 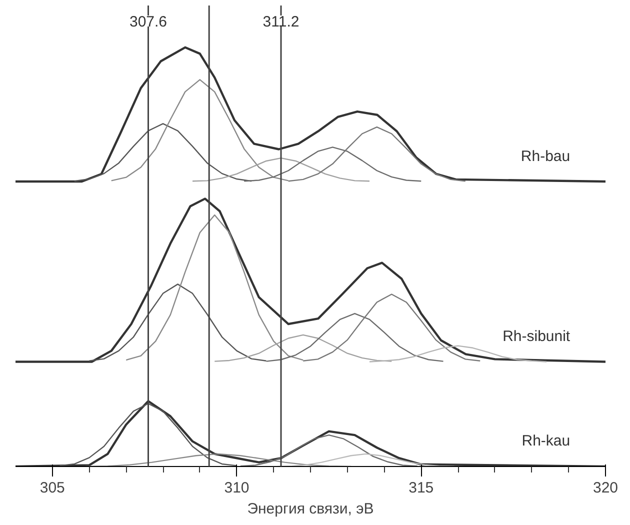 What do you see at coordinates (281, 21) in the screenshot?
I see `ref-line-label: 311.2` at bounding box center [281, 21].